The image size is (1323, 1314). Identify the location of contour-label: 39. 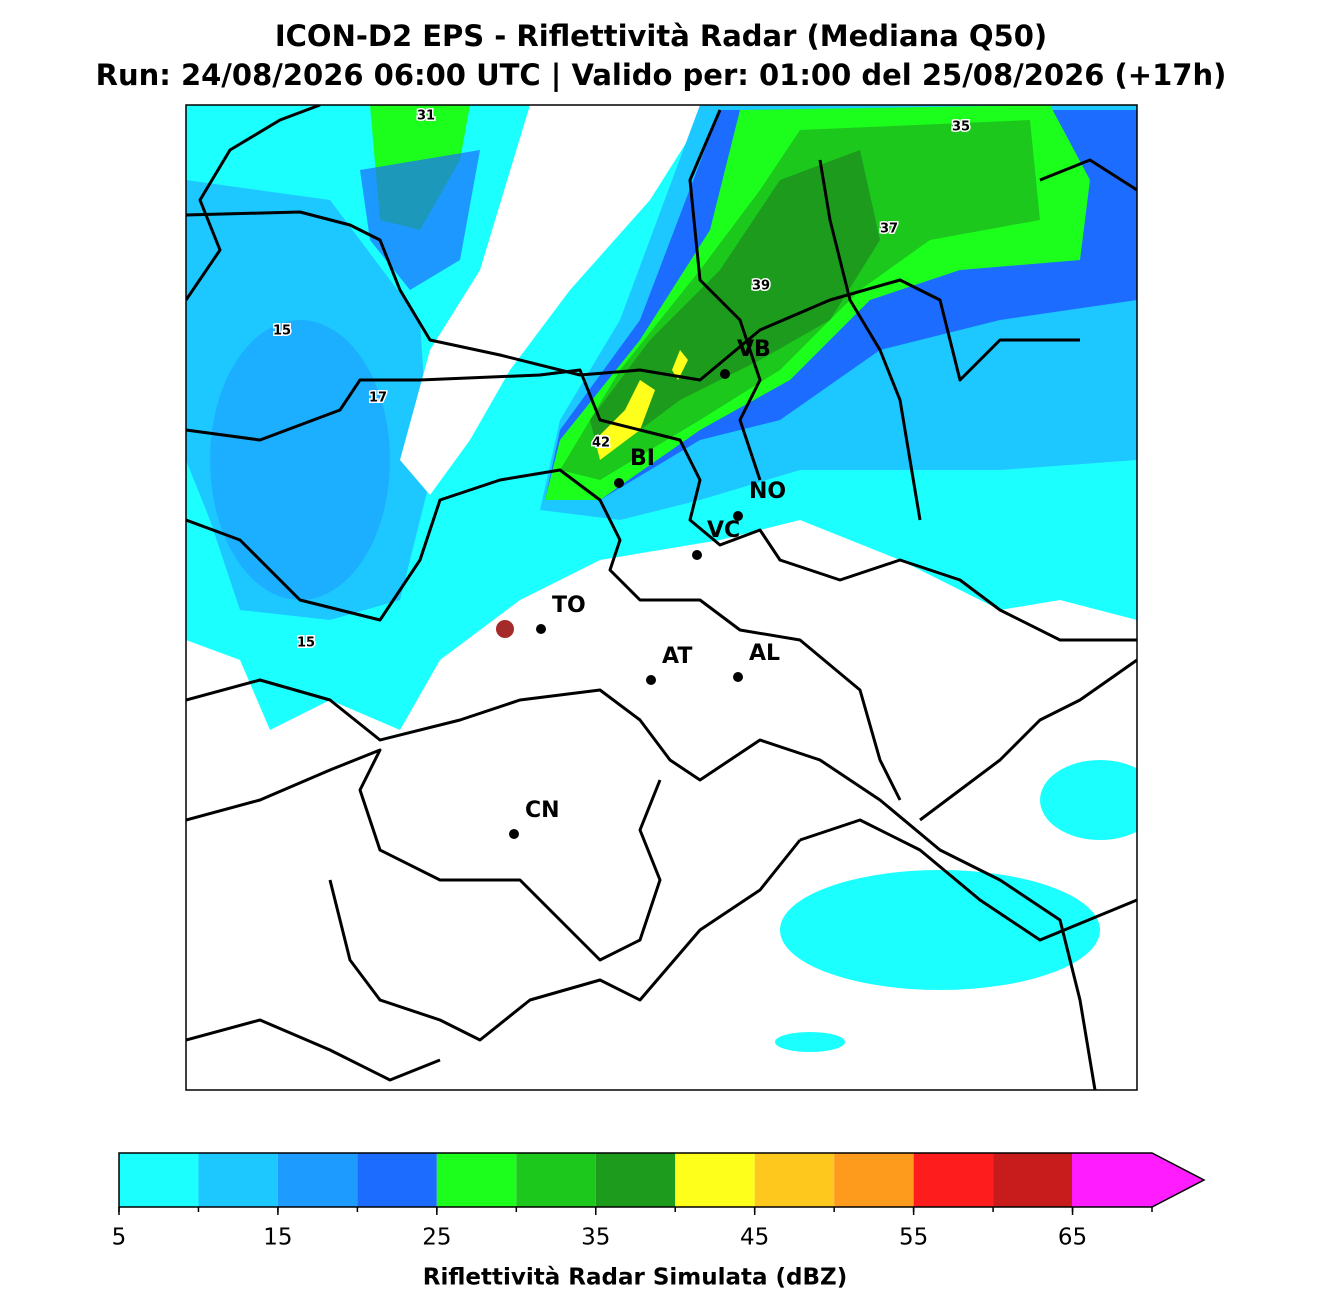
(761, 286).